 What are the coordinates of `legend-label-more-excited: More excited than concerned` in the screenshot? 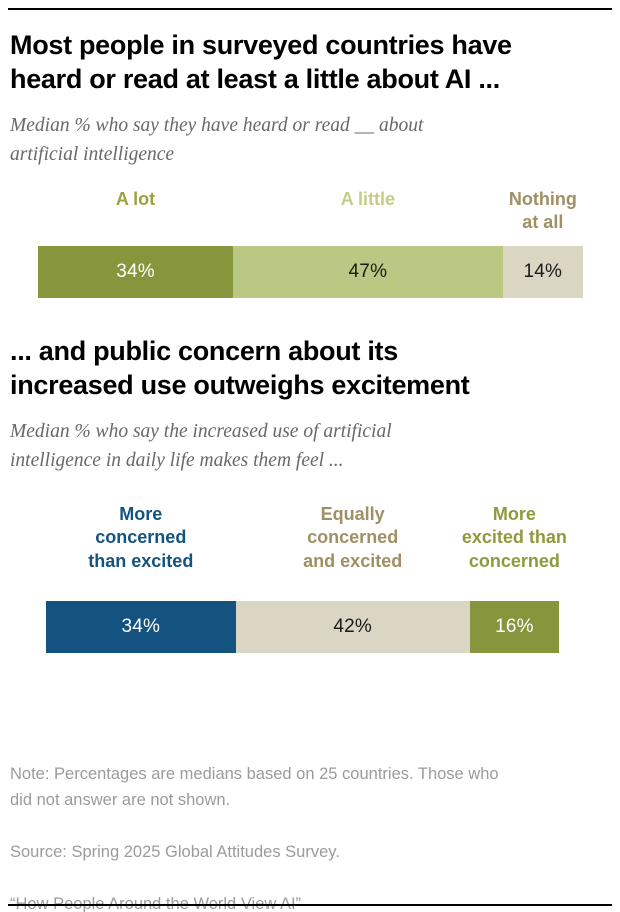 It's located at (514, 537).